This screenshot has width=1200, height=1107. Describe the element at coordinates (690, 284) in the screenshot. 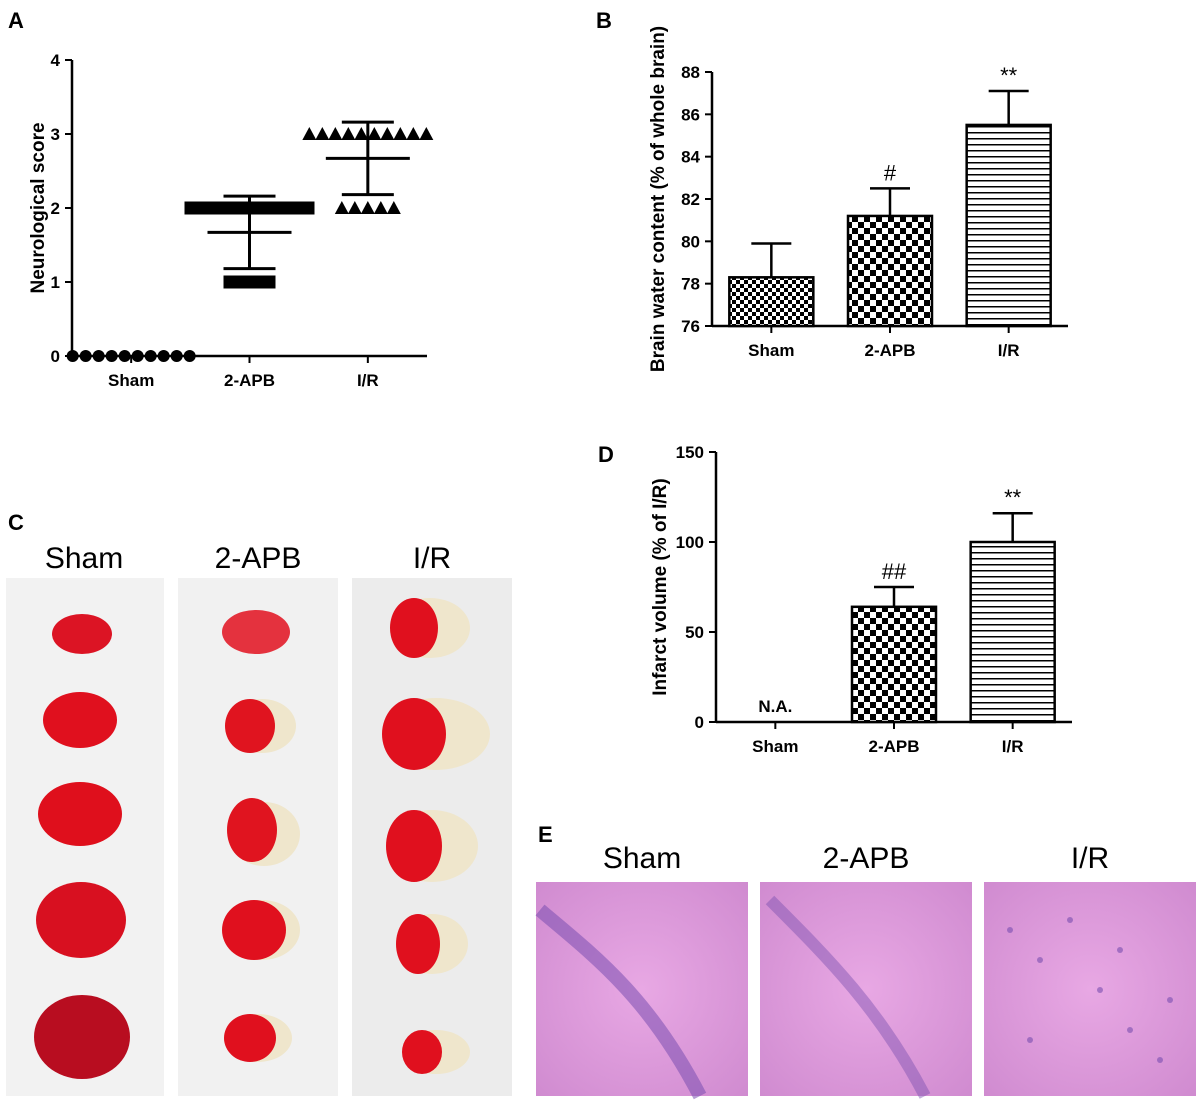

I see `y-tick-label: 78` at that location.